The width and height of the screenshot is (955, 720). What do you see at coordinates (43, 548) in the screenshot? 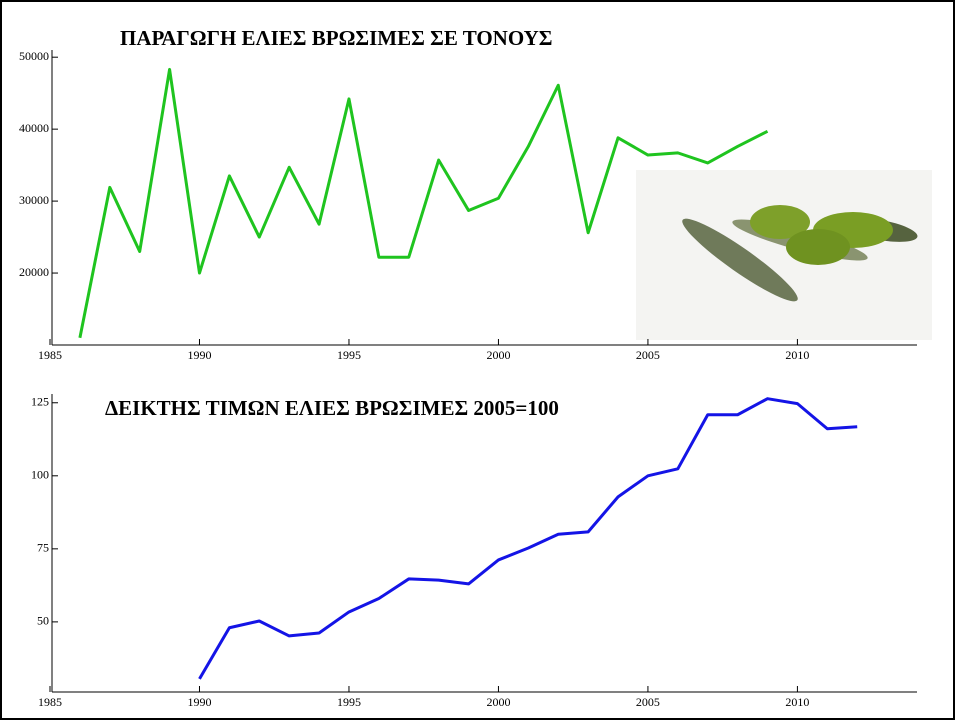
I see `y-tick-label: 75` at bounding box center [43, 548].